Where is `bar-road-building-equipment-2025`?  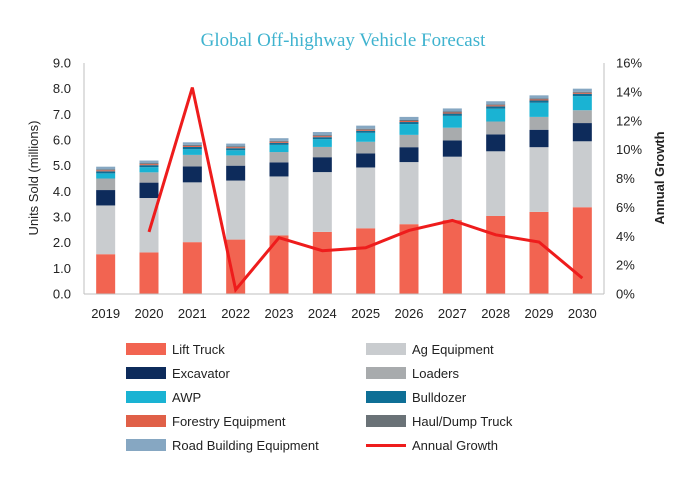
bar-road-building-equipment-2025 is located at coordinates (366, 127).